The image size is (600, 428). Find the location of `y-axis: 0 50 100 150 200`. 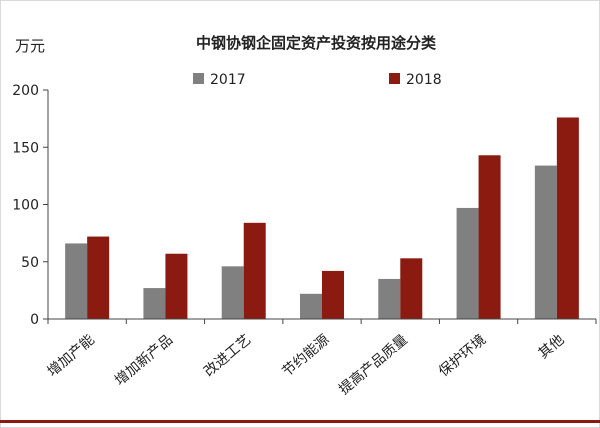

y-axis: 0 50 100 150 200 is located at coordinates (30, 205).